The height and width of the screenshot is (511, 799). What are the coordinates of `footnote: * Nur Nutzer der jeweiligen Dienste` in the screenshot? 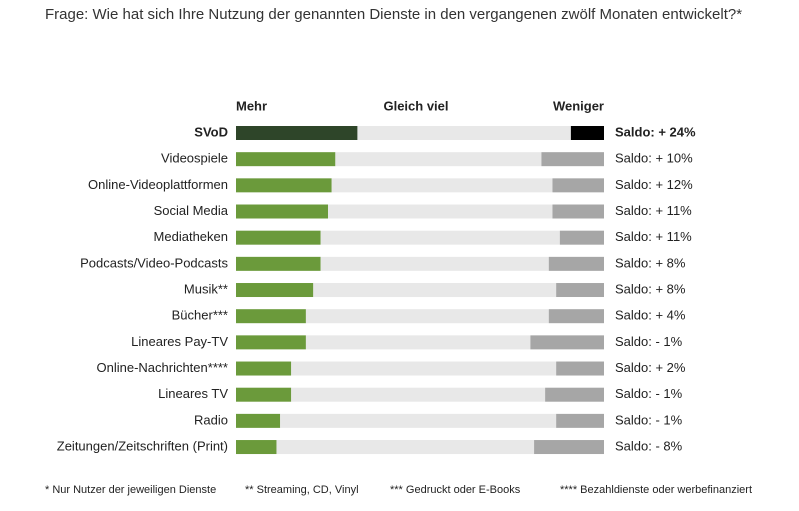 It's located at (130, 490).